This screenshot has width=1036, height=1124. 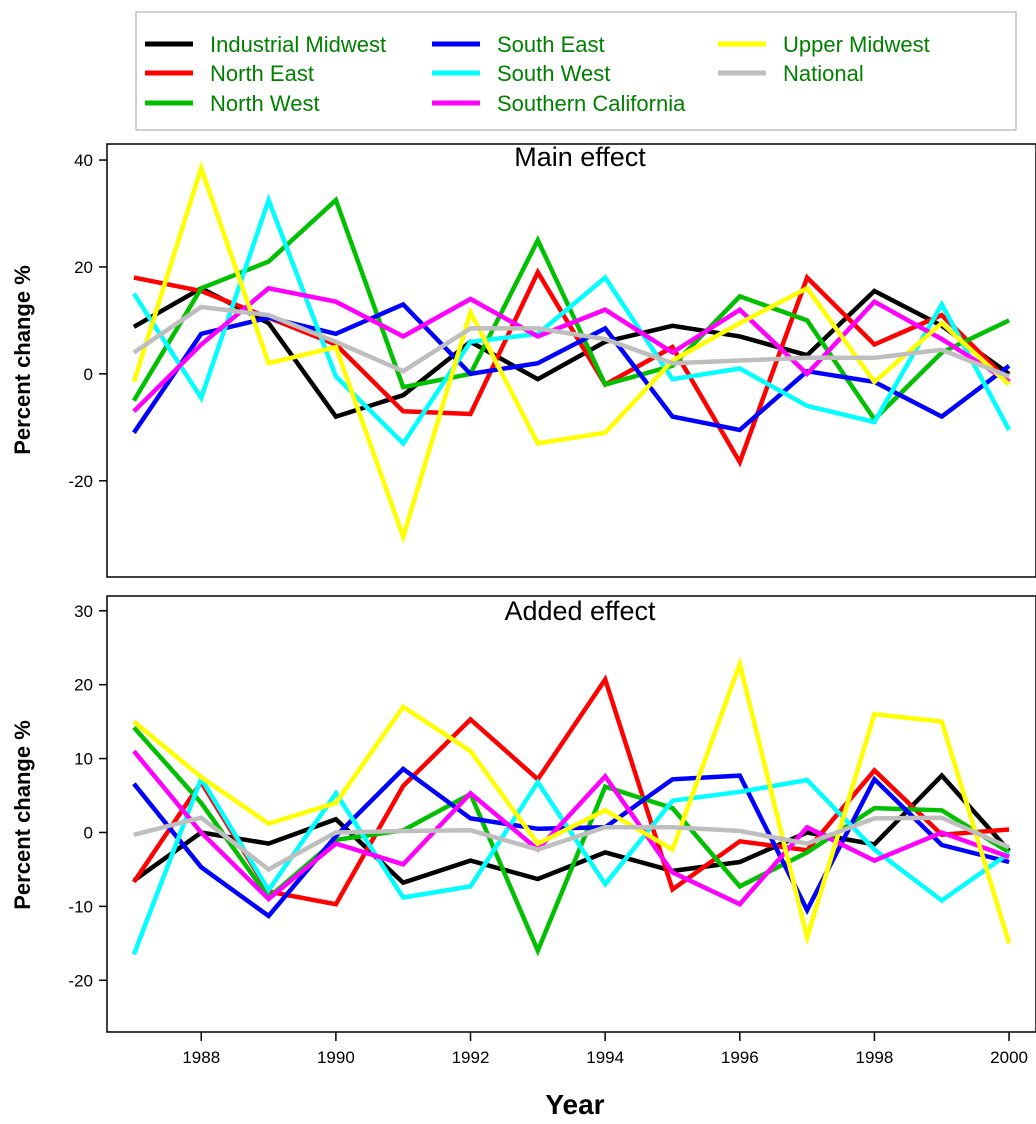 What do you see at coordinates (823, 73) in the screenshot?
I see `legend-label-national: National` at bounding box center [823, 73].